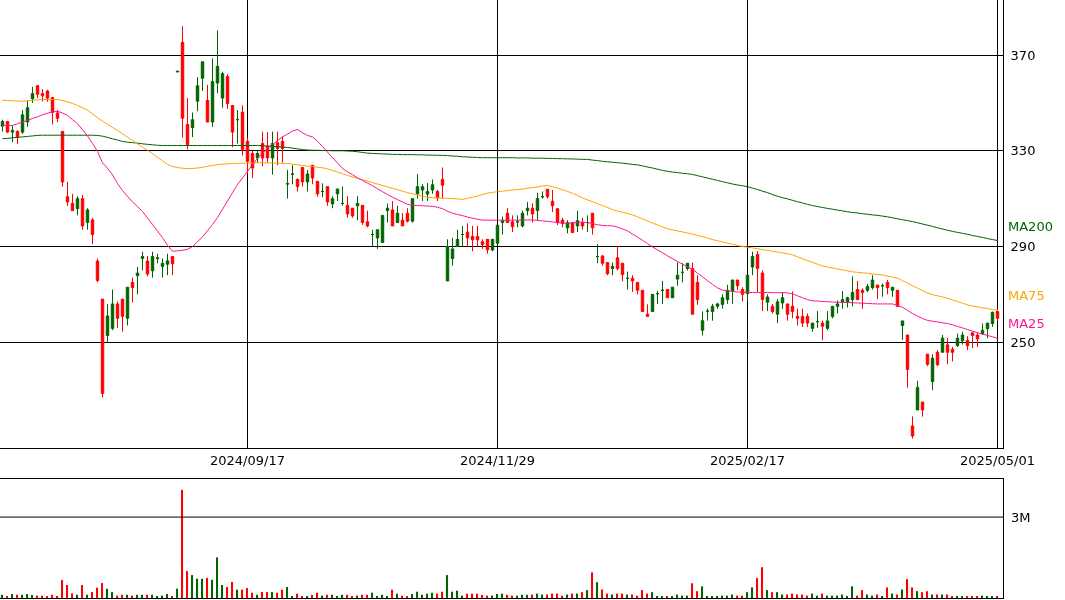 Image resolution: width=1065 pixels, height=600 pixels. What do you see at coordinates (1021, 517) in the screenshot?
I see `ref-line-label: 3M` at bounding box center [1021, 517].